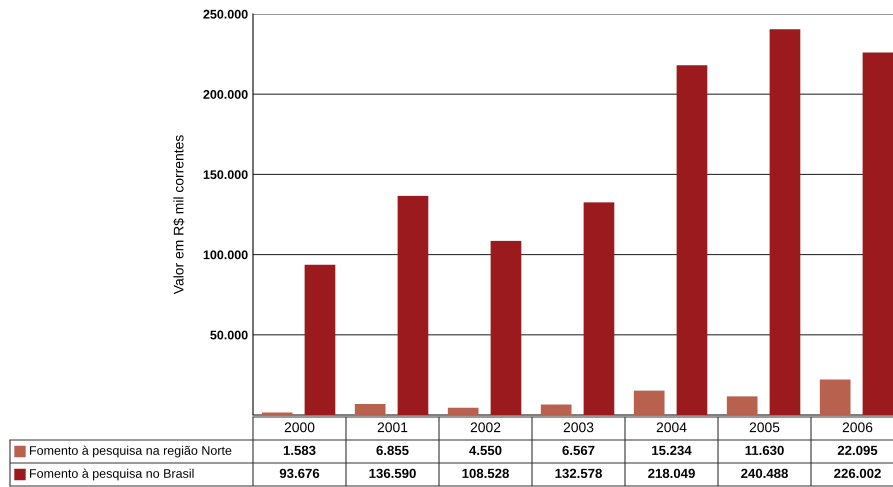 The width and height of the screenshot is (893, 487). I want to click on data-label: 1.583, so click(300, 451).